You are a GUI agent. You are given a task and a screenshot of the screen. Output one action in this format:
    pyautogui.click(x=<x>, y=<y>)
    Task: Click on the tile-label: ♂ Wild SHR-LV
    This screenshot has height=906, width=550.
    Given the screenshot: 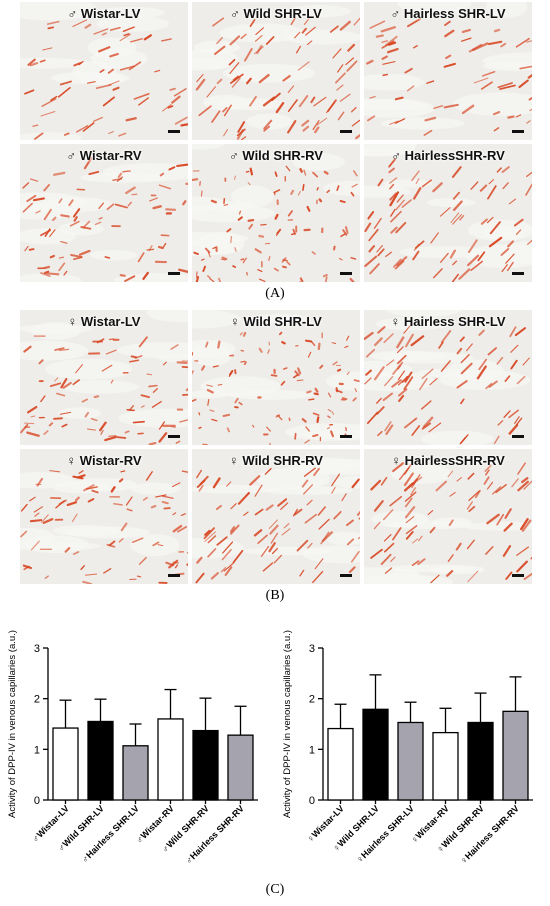 What is the action you would take?
    pyautogui.click(x=276, y=13)
    